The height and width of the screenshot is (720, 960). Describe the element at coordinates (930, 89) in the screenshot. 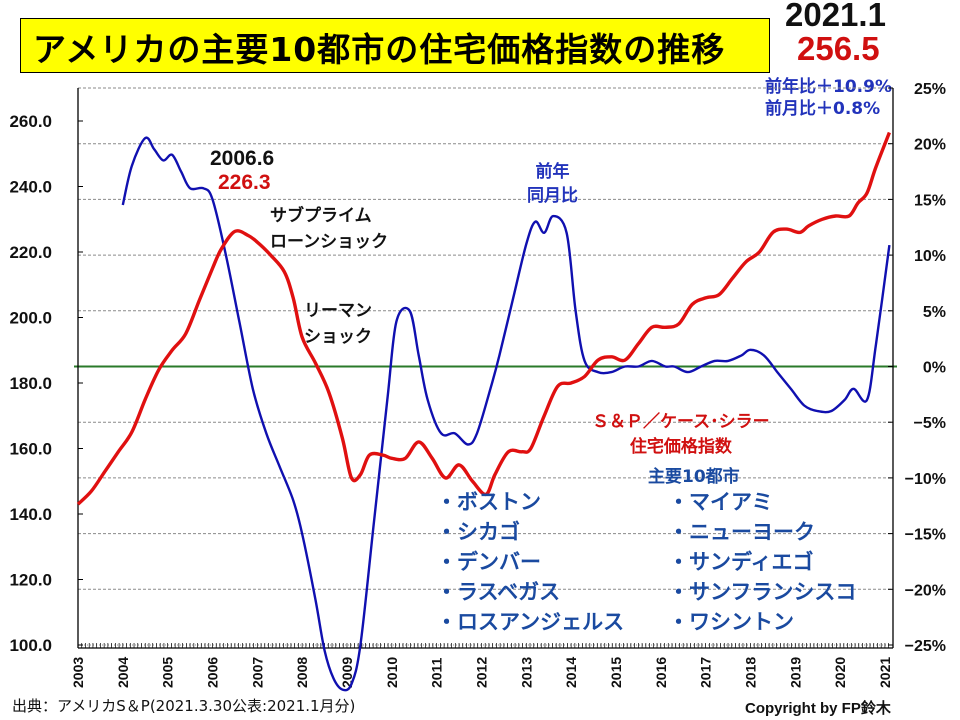

I see `right-tick-label: 25%` at that location.